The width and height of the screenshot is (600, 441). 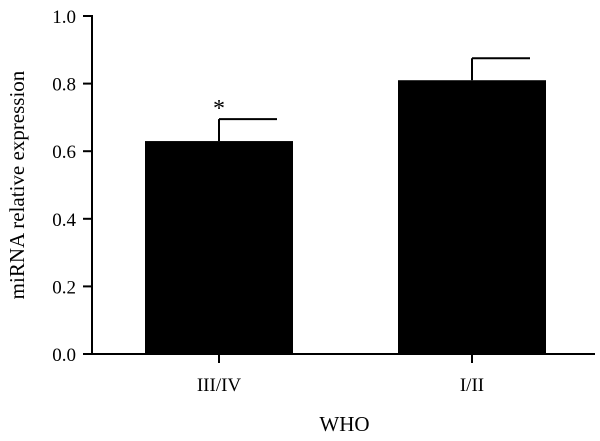 I want to click on y-tick-label: 0.4, so click(x=64, y=220).